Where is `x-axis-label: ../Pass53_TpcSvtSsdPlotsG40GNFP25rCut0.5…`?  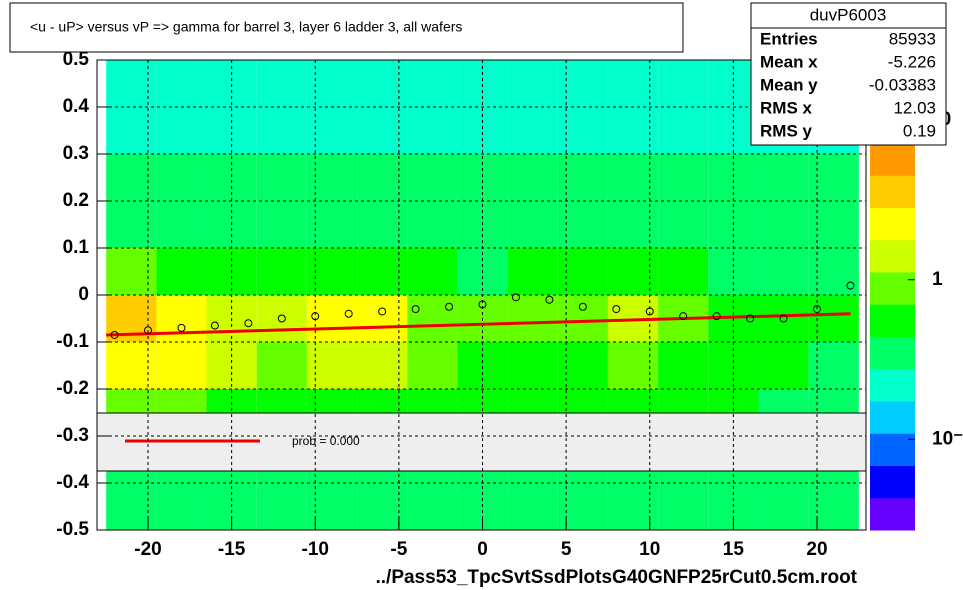 x-axis-label: ../Pass53_TpcSvtSsdPlotsG40GNFP25rCut0.5… is located at coordinates (616, 577).